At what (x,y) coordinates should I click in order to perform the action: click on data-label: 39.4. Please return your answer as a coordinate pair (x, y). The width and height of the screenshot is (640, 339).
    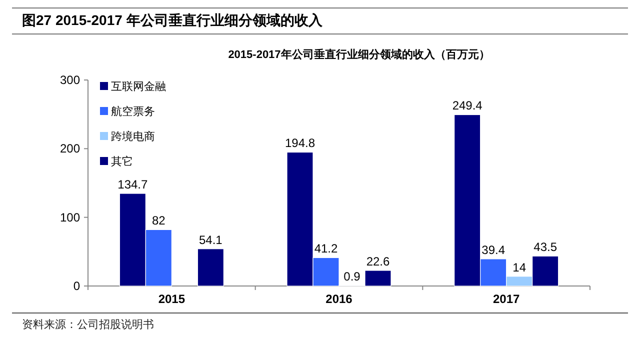
    Looking at the image, I should click on (494, 249).